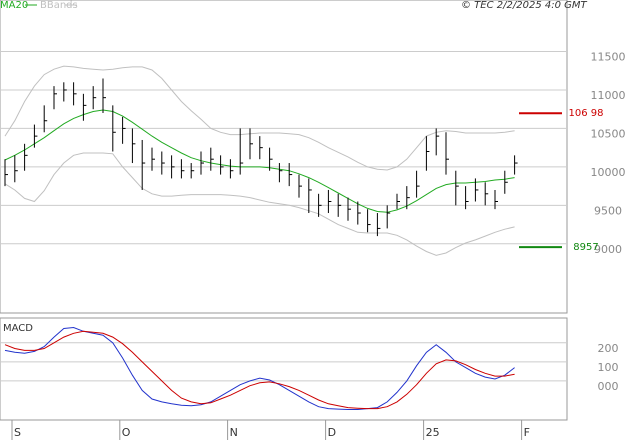  Describe the element at coordinates (608, 133) in the screenshot. I see `y-tick-label: 10500` at that location.